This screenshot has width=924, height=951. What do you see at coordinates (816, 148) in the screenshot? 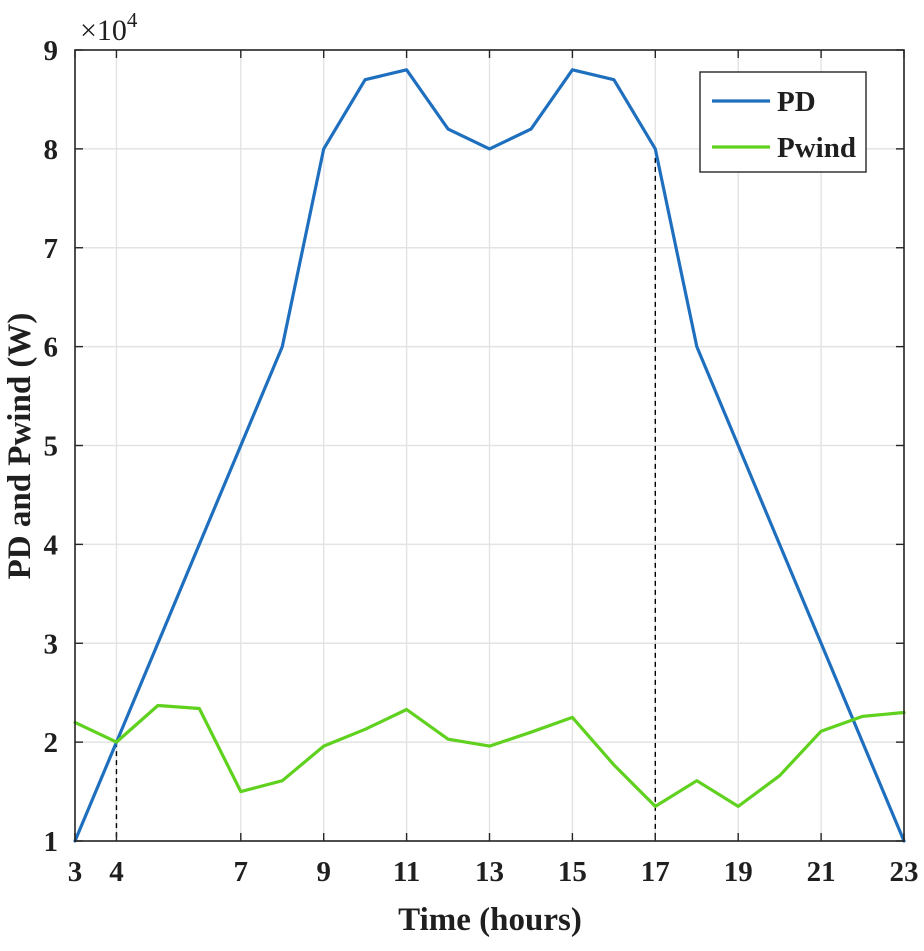
I see `legend-label-pwind: Pwind` at bounding box center [816, 148].